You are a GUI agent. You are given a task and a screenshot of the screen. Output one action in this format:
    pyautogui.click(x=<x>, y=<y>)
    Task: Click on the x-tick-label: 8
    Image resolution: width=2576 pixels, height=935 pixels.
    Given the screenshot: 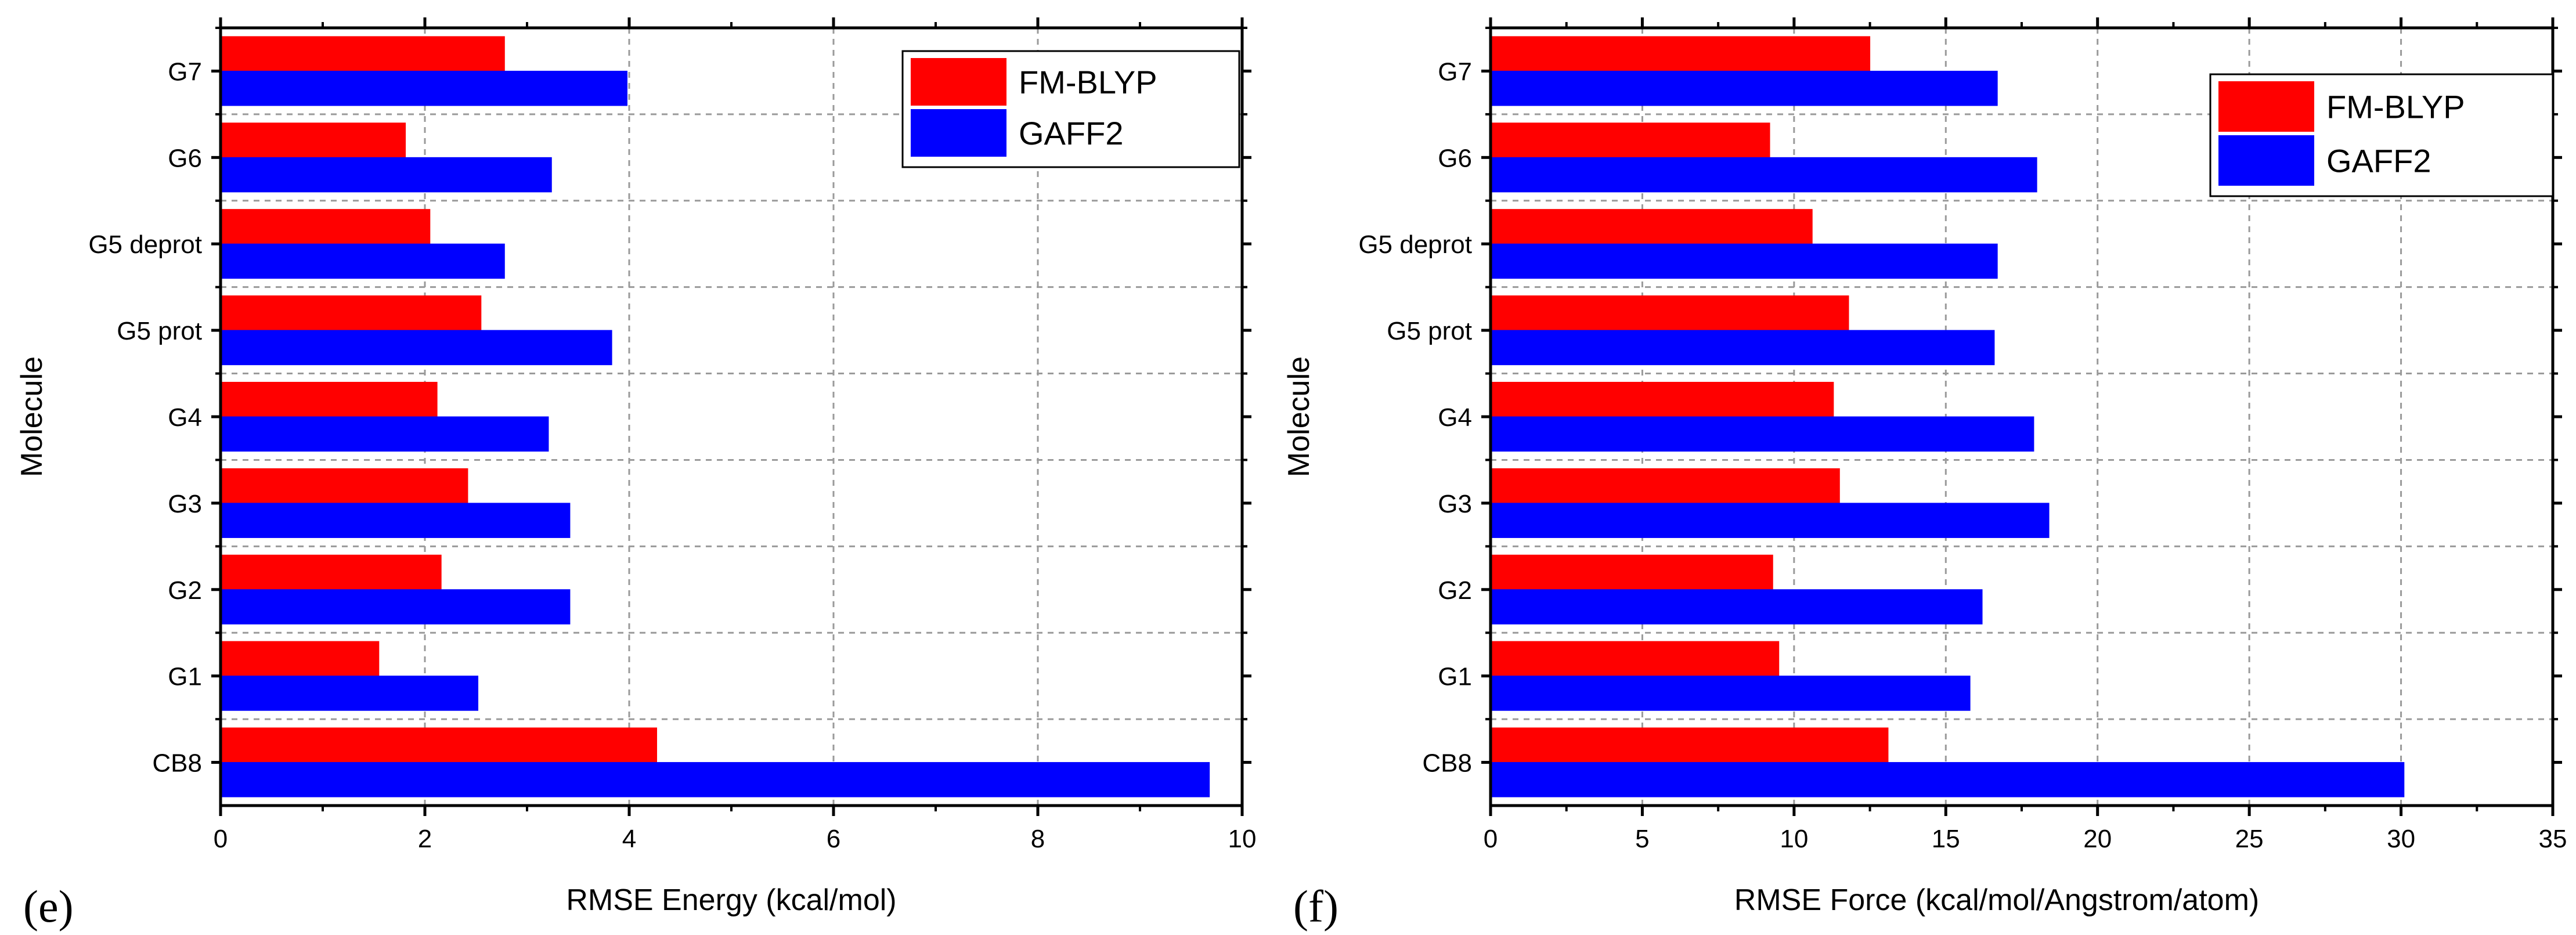 What is the action you would take?
    pyautogui.click(x=1038, y=839)
    